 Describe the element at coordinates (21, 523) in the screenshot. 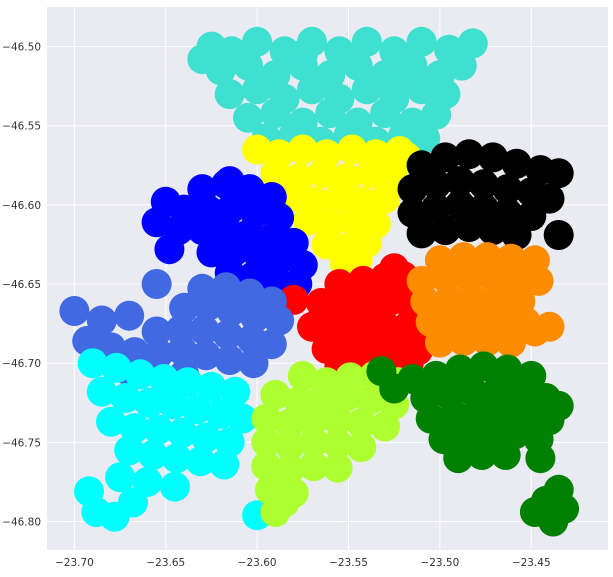

I see `y-tick-label: −46.80` at that location.